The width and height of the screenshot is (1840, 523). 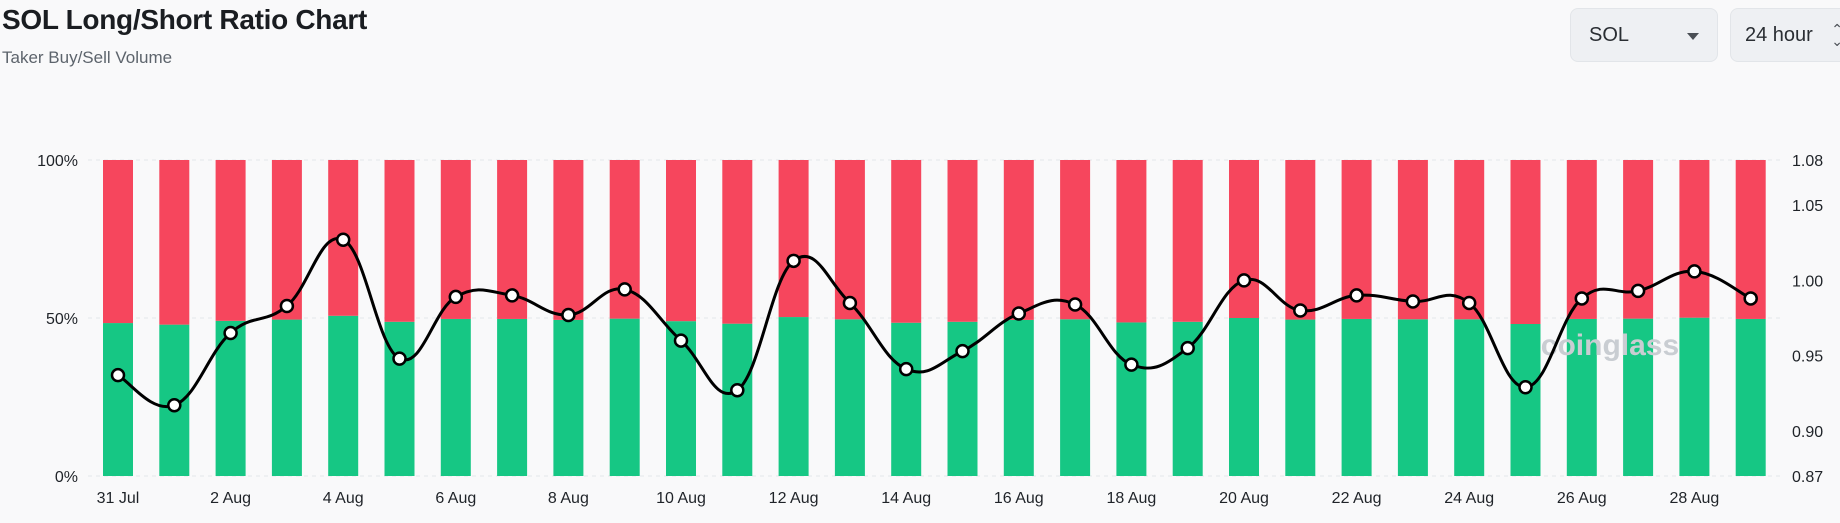 What do you see at coordinates (1357, 498) in the screenshot?
I see `x-axis-tick-label: 22 Aug` at bounding box center [1357, 498].